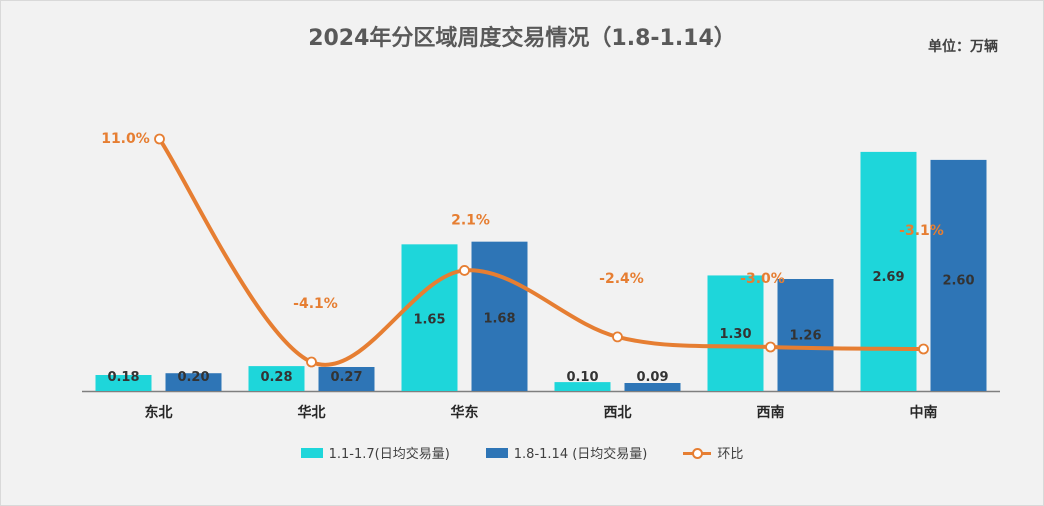 This screenshot has width=1044, height=506. Describe the element at coordinates (762, 279) in the screenshot. I see `line-label-4: -3.0%` at that location.